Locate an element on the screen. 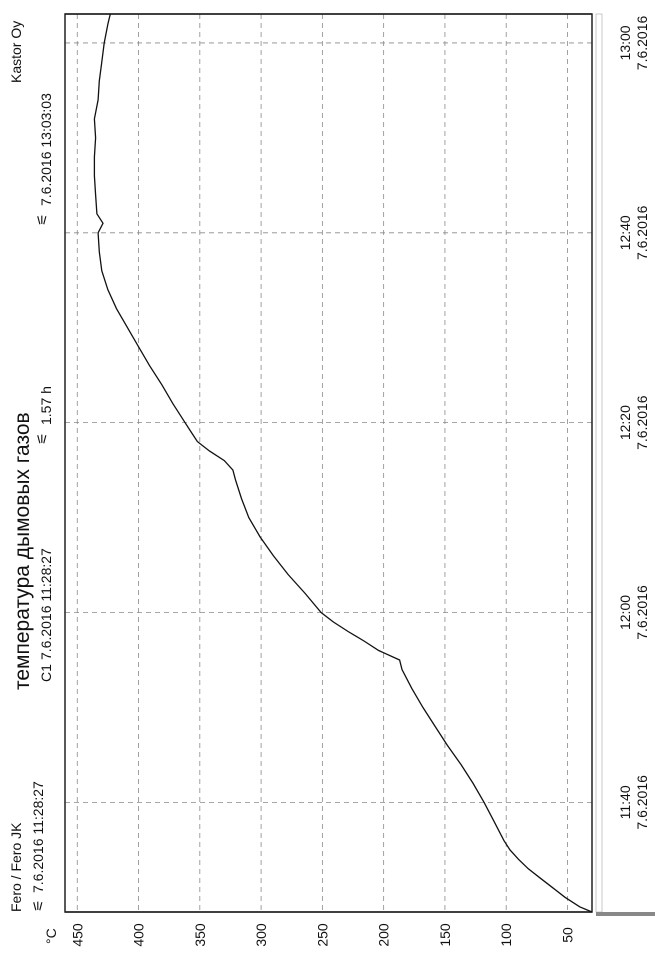  y-tick-label: 300 is located at coordinates (261, 935).